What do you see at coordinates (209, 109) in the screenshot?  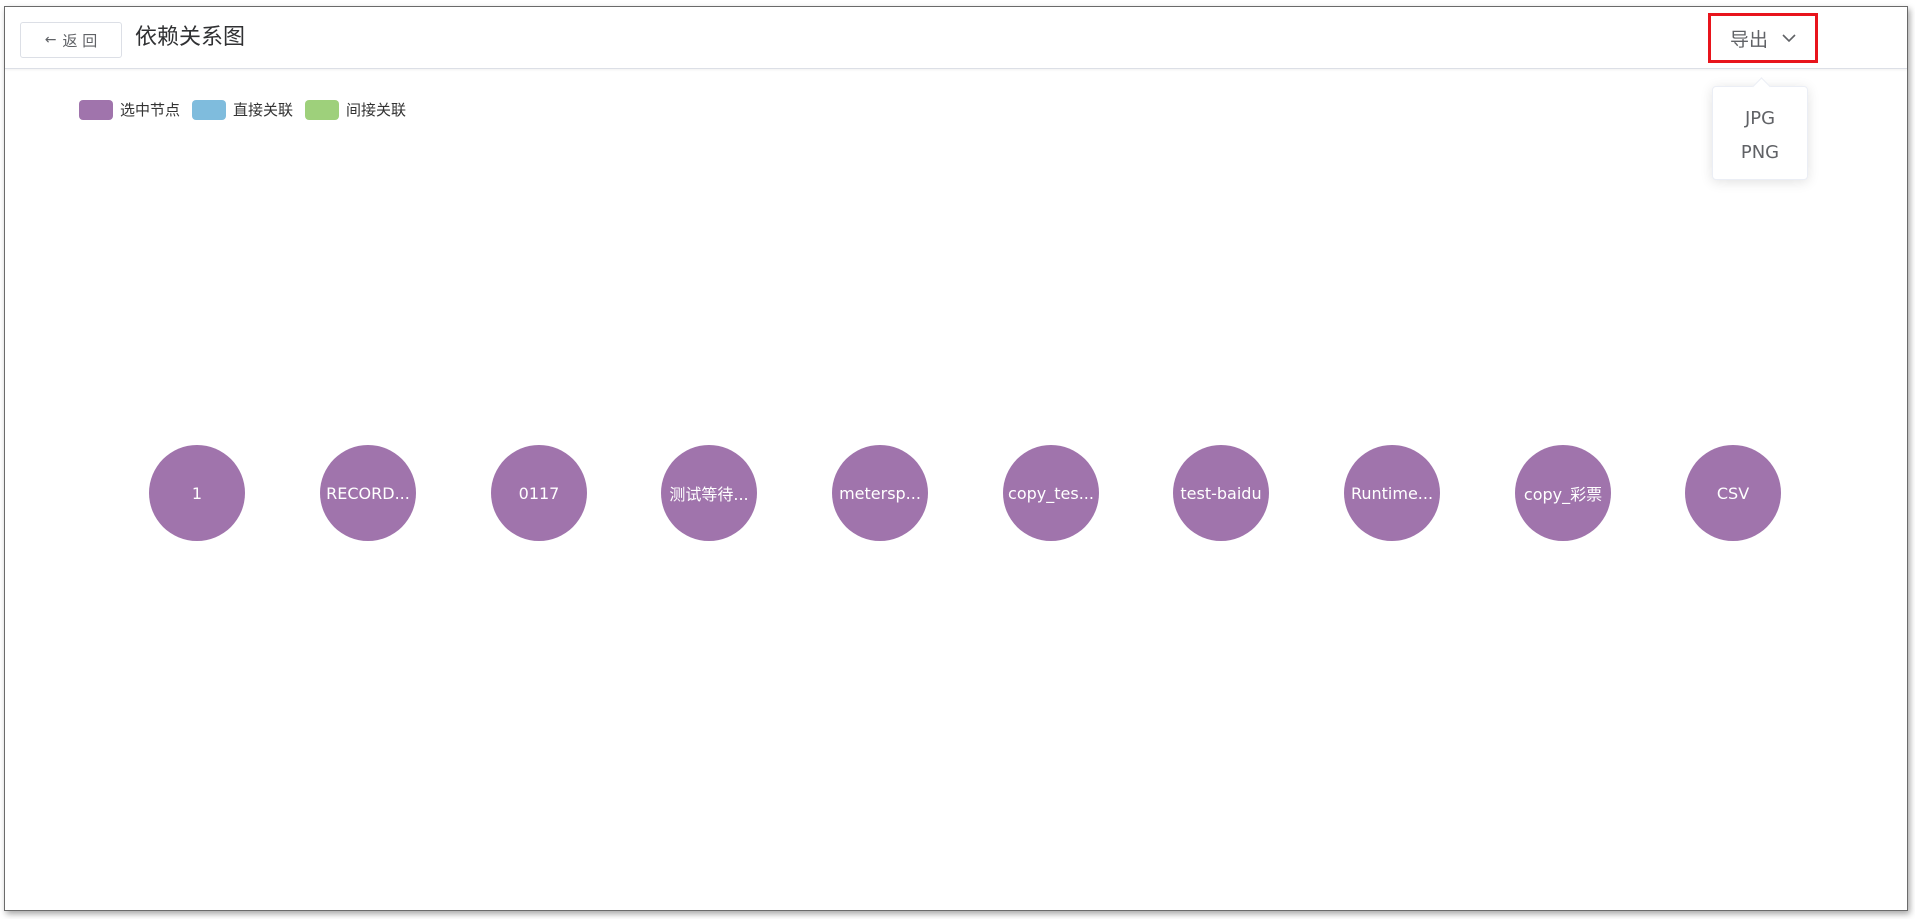 I see `legend-swatch-direct` at bounding box center [209, 109].